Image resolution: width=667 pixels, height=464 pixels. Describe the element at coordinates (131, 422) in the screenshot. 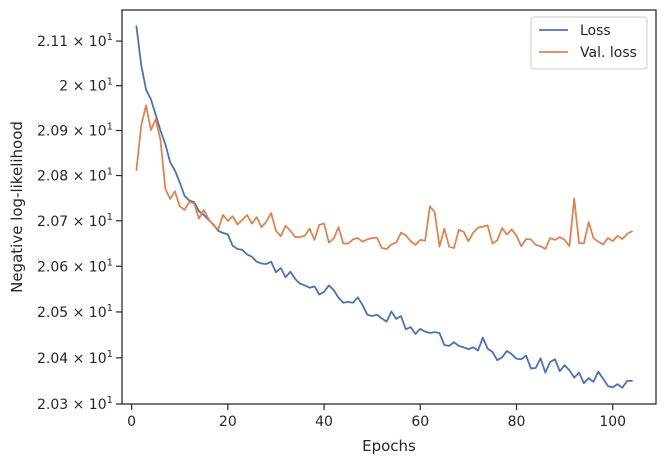

I see `x-tick-label: 0` at that location.